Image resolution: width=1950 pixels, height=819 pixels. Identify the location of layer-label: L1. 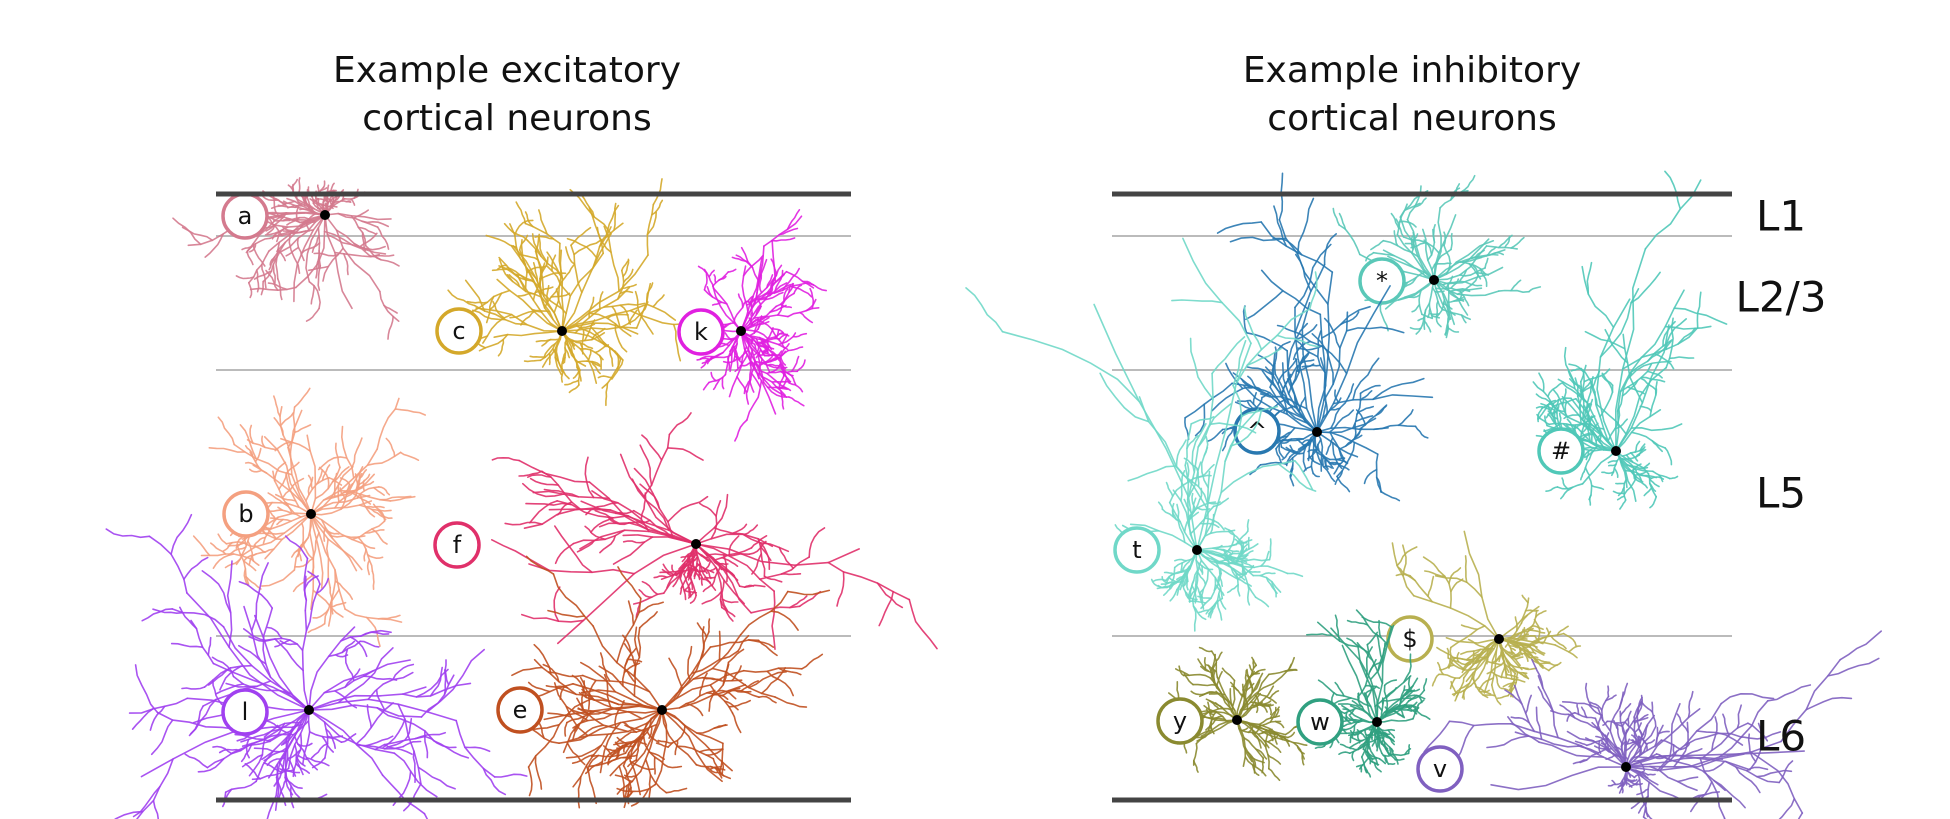
(1781, 216).